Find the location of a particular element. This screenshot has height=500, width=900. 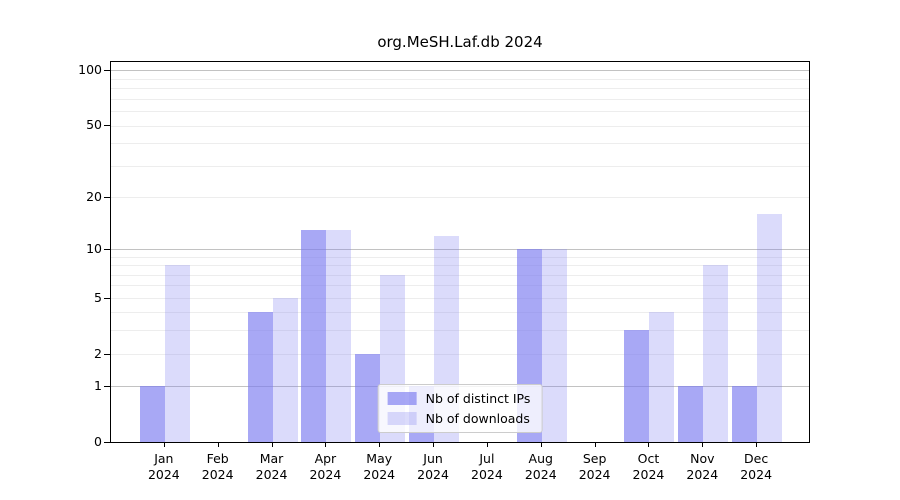

x-tick-label: Feb 2024 is located at coordinates (217, 466).